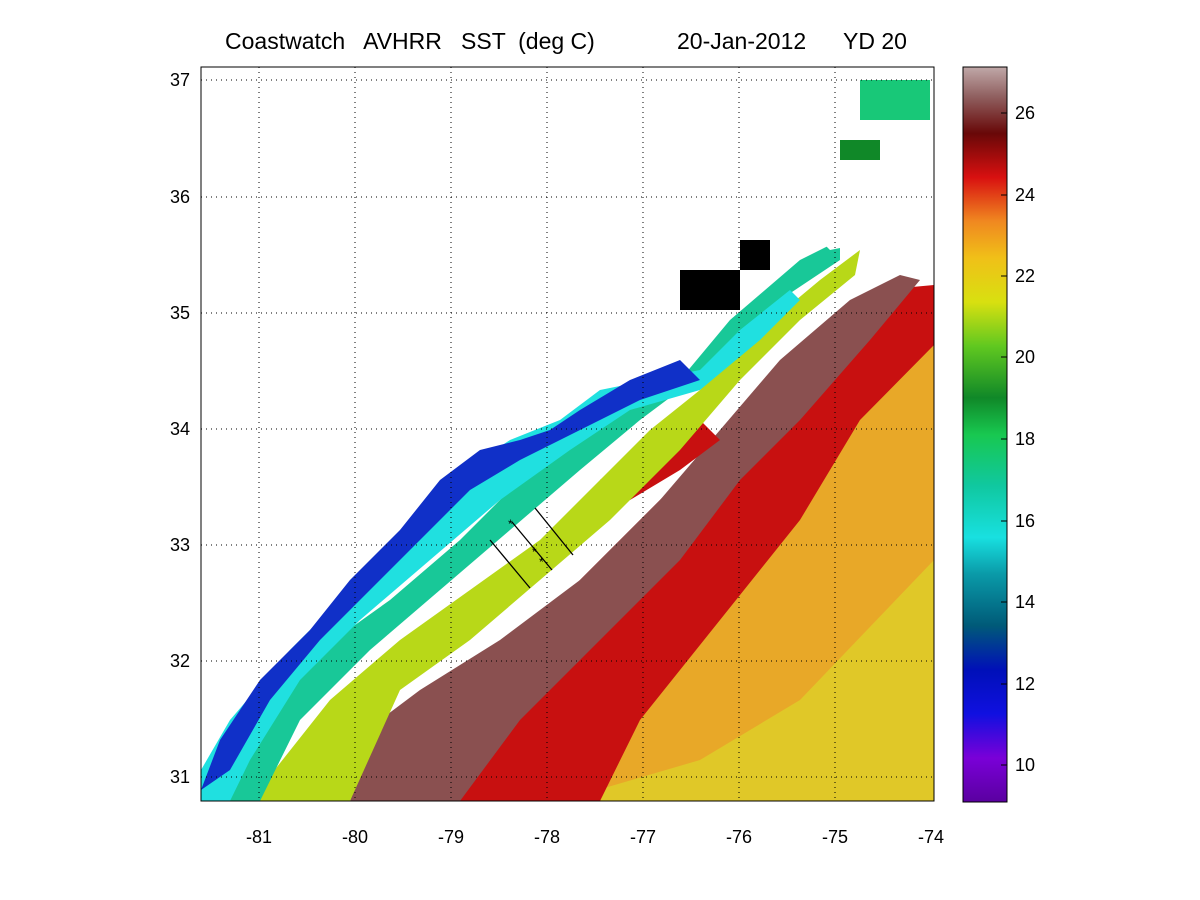  I want to click on north-dark-green-patch, so click(860, 150).